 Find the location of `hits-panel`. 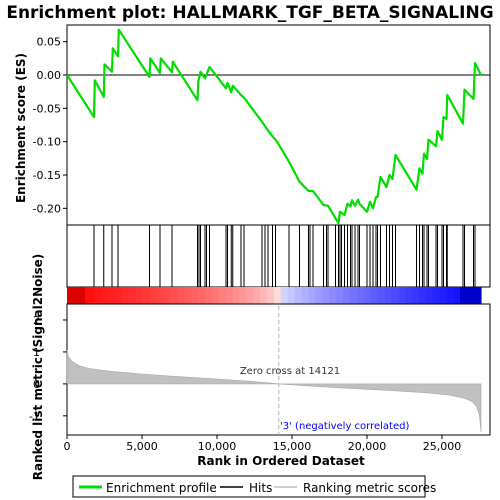

hits-panel is located at coordinates (278, 256).